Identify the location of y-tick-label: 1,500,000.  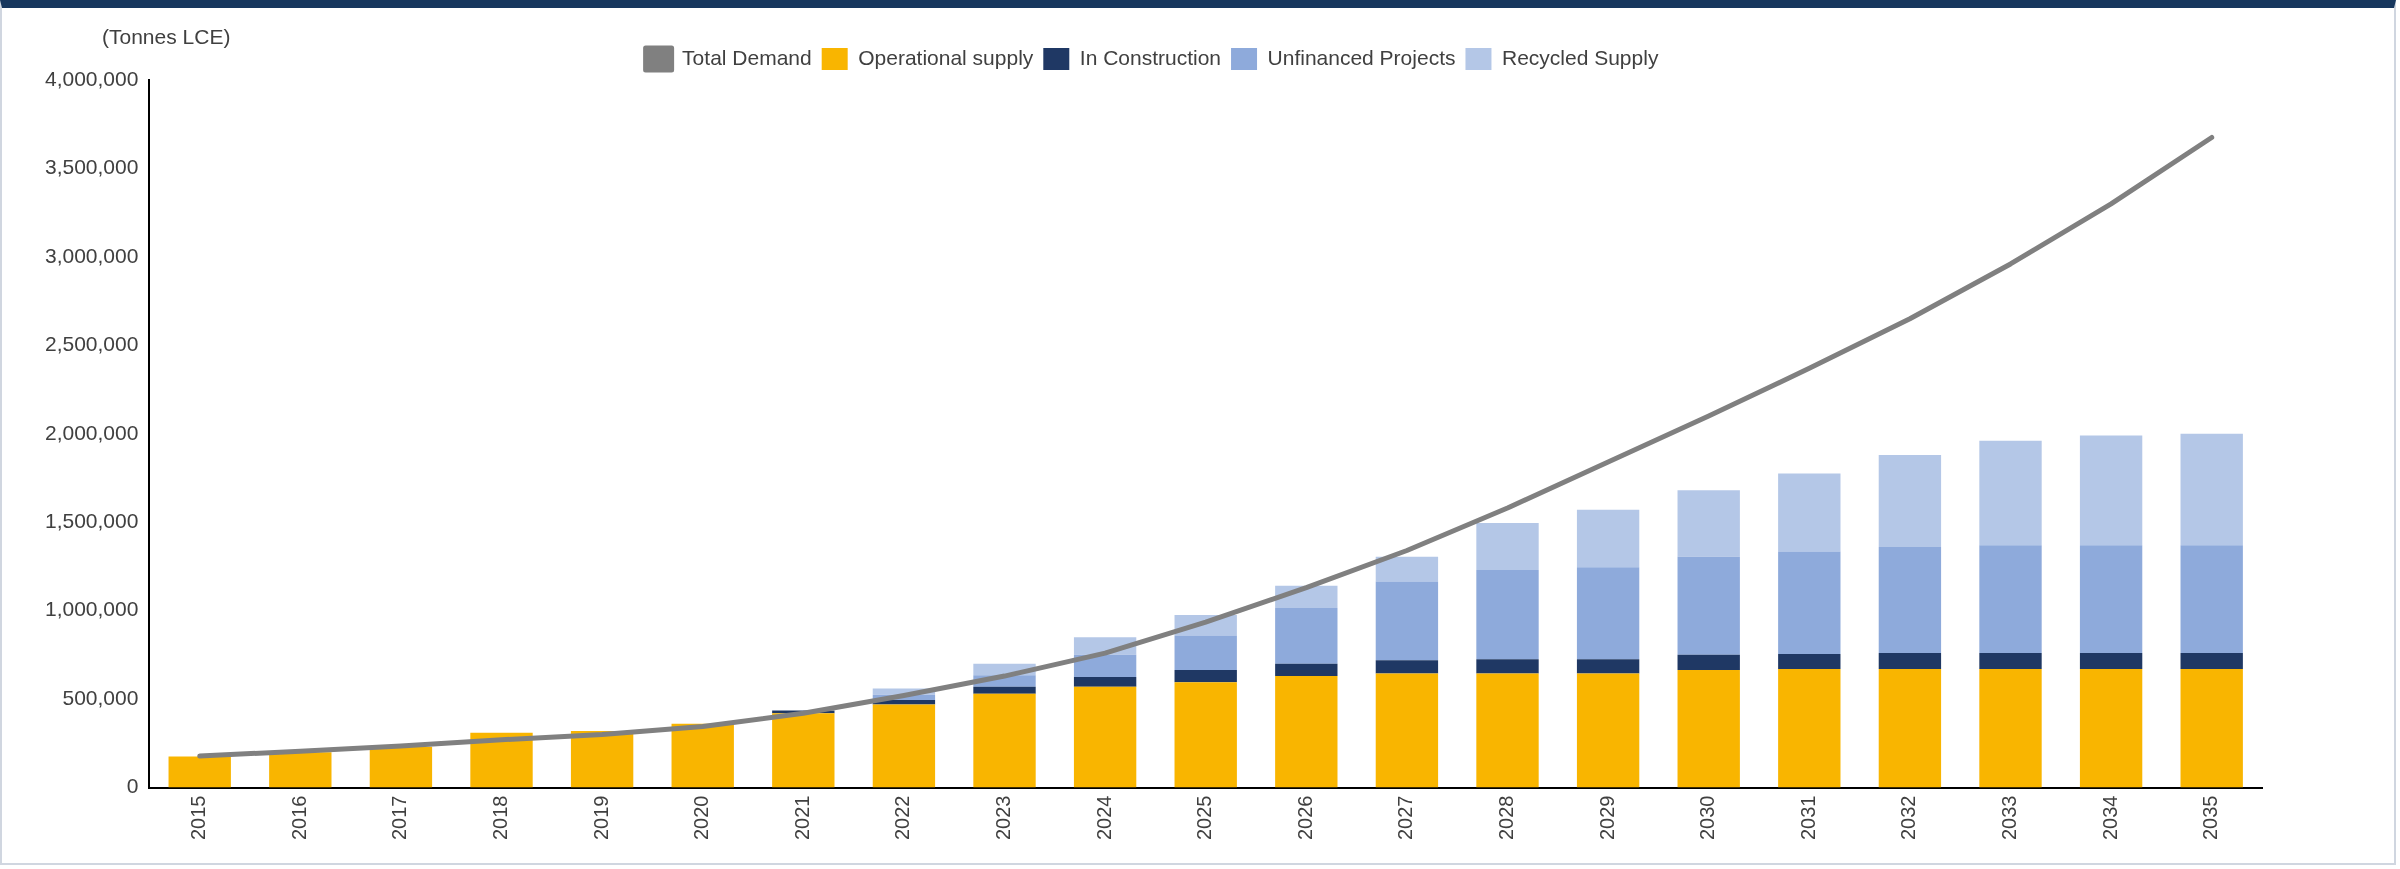
(91, 520).